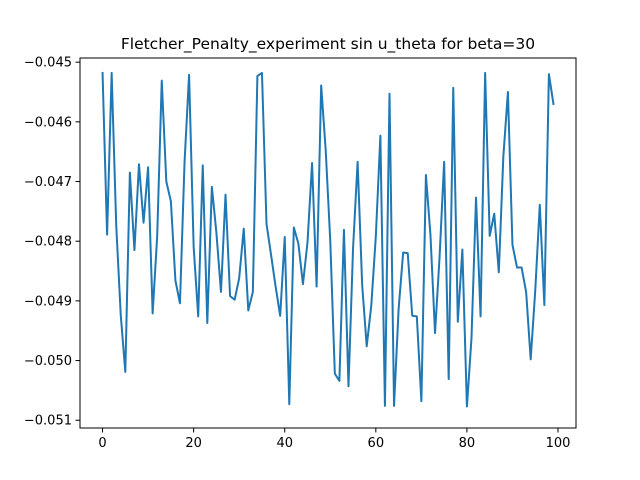 The width and height of the screenshot is (640, 480). Describe the element at coordinates (48, 361) in the screenshot. I see `y-tick-label: −0.050` at that location.